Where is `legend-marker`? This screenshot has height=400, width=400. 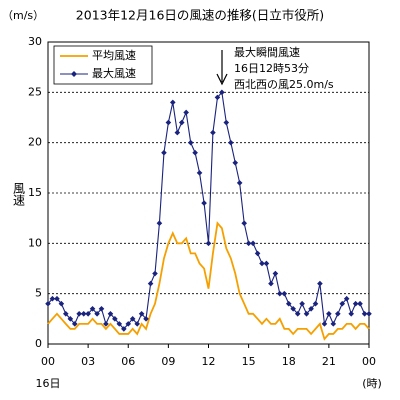
legend-marker is located at coordinates (74, 74).